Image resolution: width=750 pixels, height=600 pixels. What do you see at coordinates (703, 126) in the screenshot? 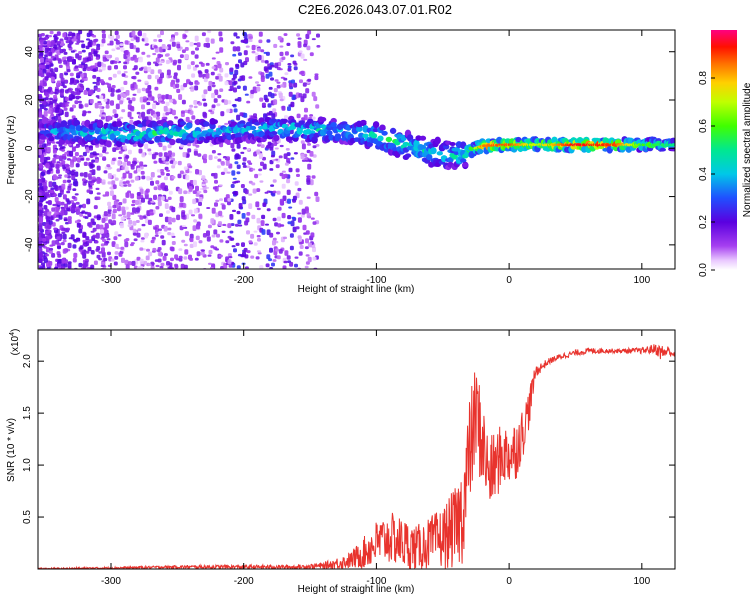
I see `colorbar-tick-label: 0.6` at bounding box center [703, 126].